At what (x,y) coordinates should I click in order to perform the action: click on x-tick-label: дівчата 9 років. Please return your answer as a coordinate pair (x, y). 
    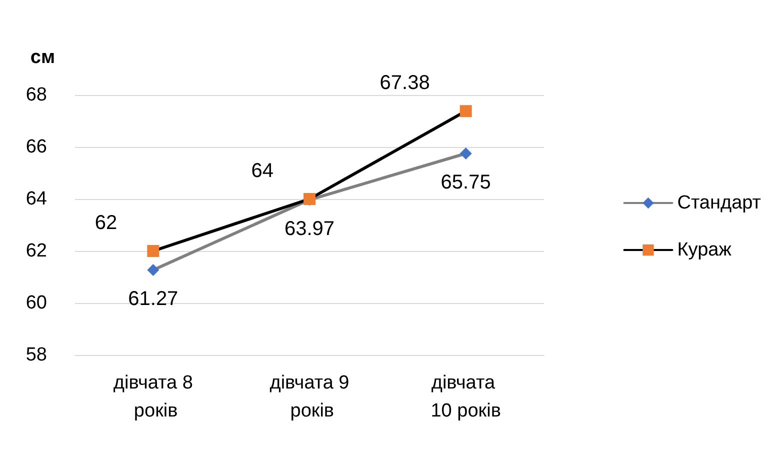
    Looking at the image, I should click on (310, 397).